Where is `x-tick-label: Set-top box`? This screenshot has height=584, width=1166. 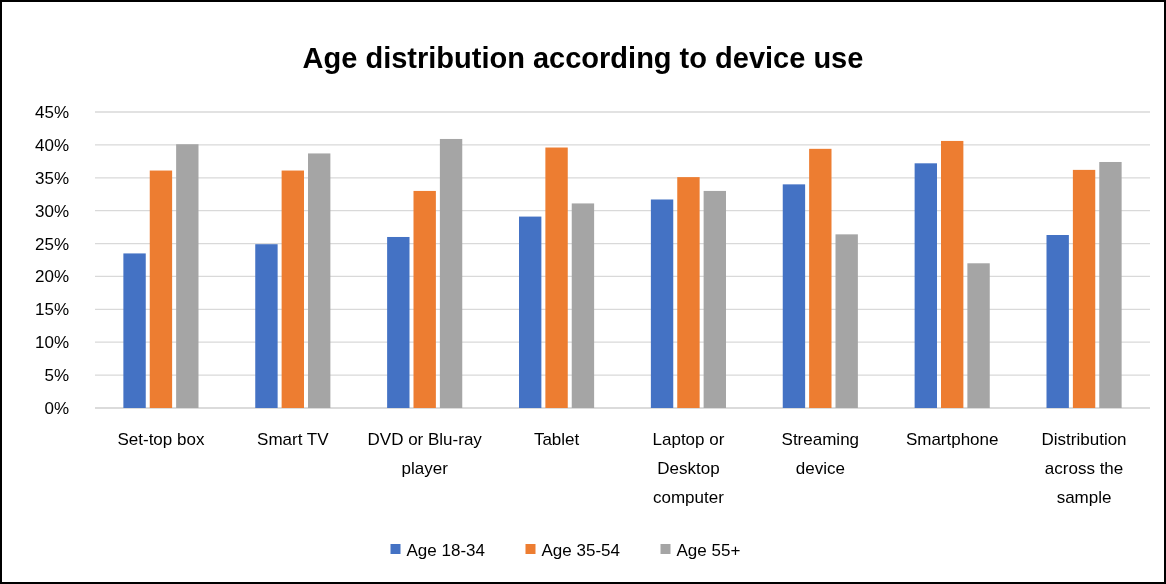 x-tick-label: Set-top box is located at coordinates (161, 439).